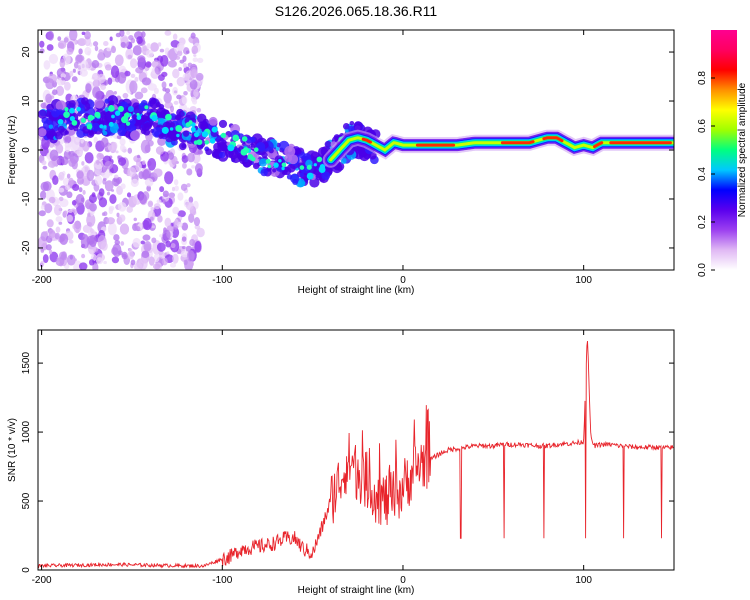 The height and width of the screenshot is (600, 750). Describe the element at coordinates (356, 11) in the screenshot. I see `chart-title: S126.2026.065.18.36.R11` at that location.